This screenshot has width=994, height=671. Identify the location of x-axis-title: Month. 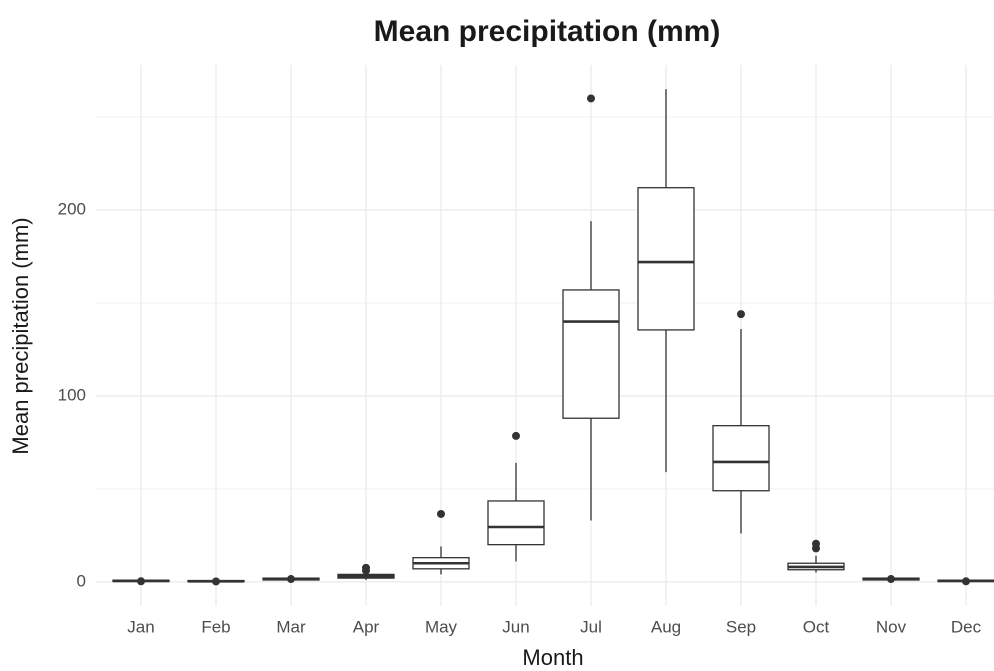
(552, 657).